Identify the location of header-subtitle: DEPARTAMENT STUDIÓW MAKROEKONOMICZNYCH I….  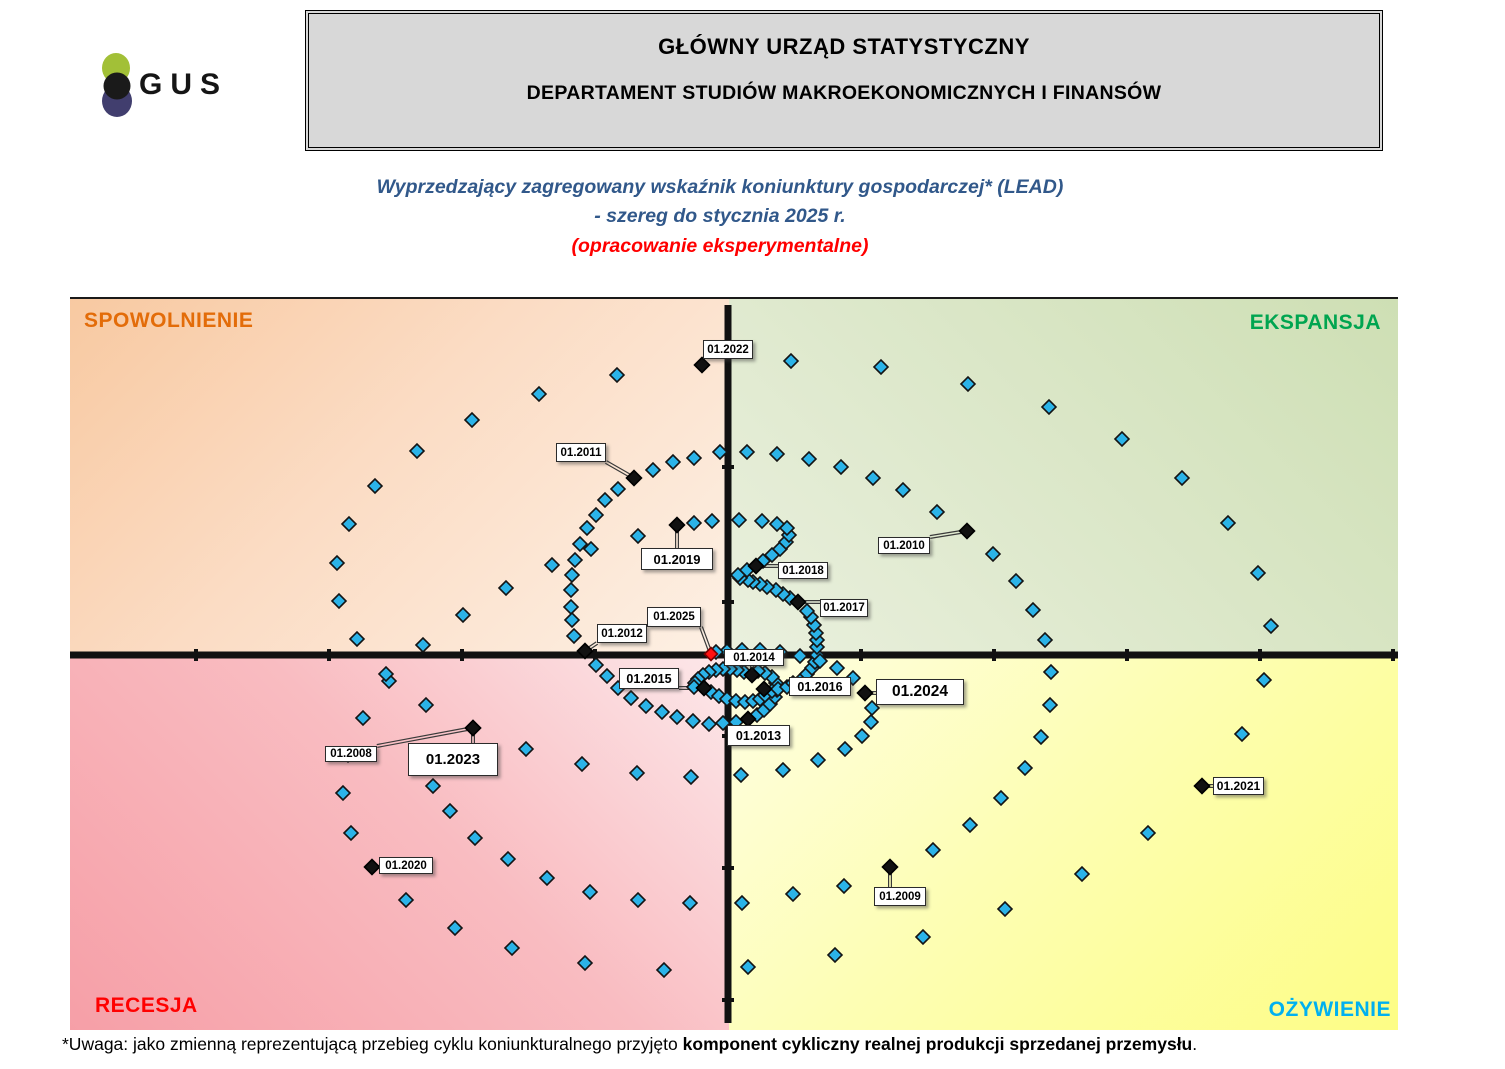
(844, 93).